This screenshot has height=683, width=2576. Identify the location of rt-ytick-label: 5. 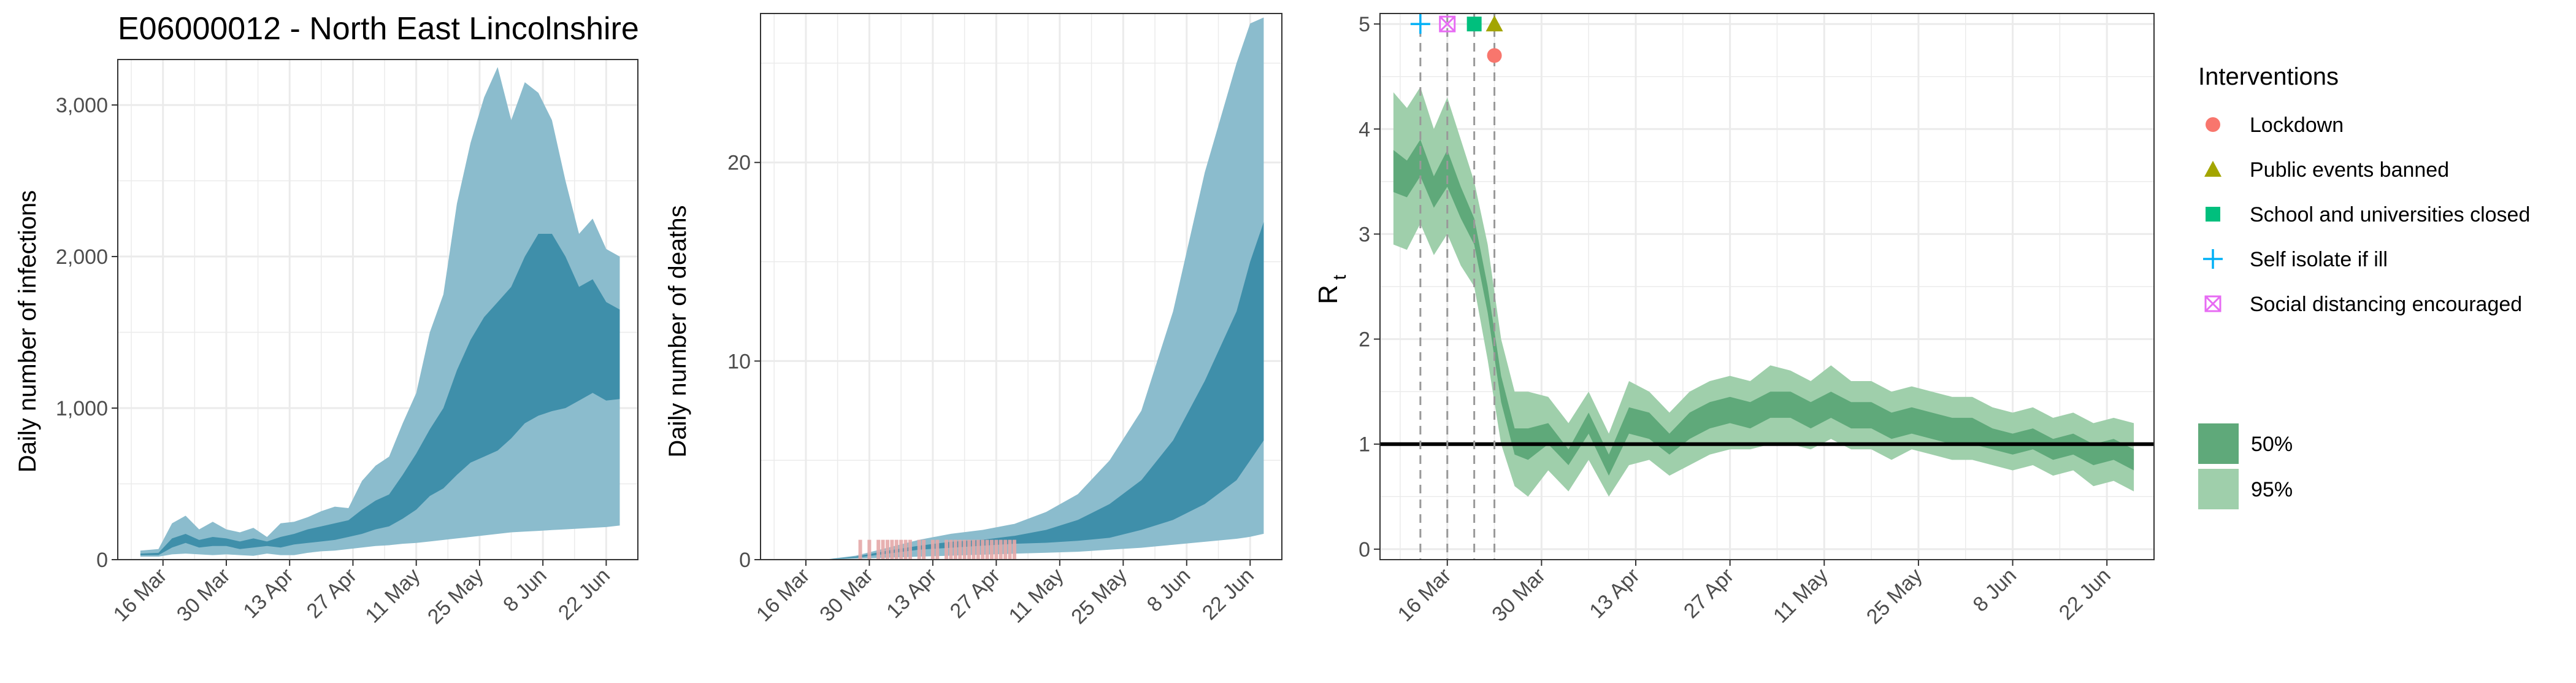
(1364, 24).